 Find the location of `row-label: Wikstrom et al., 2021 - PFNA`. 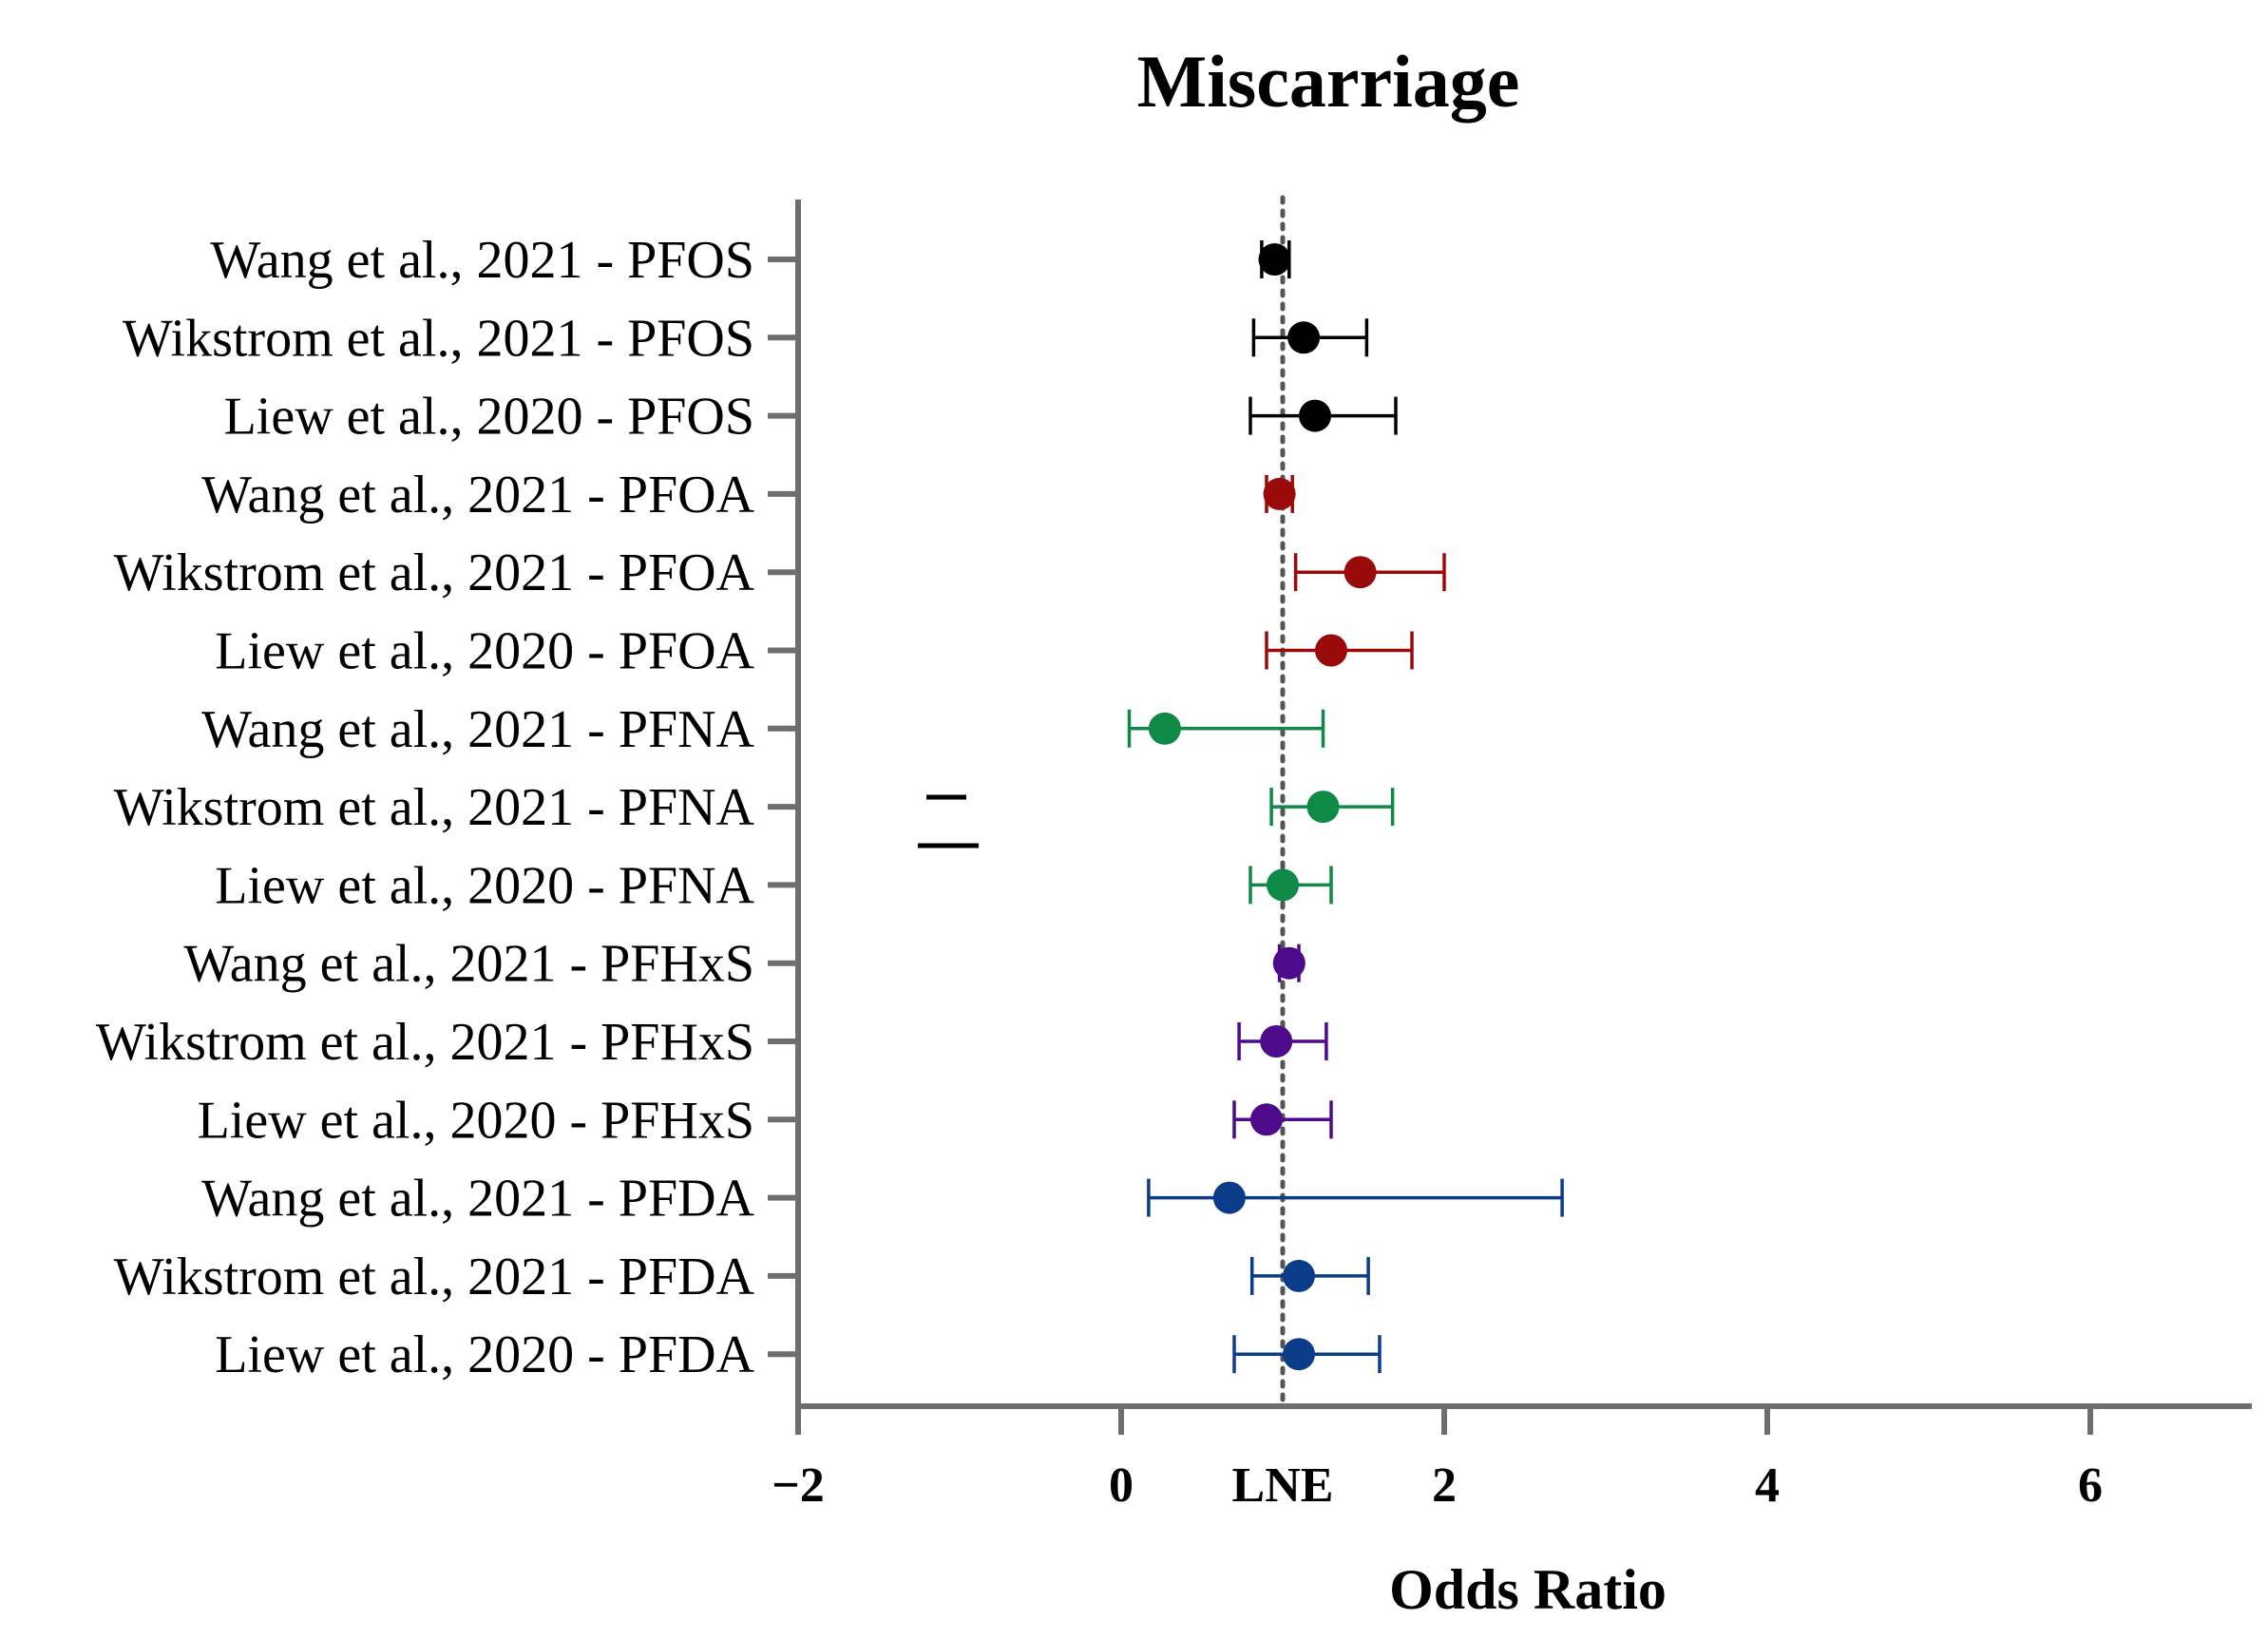

row-label: Wikstrom et al., 2021 - PFNA is located at coordinates (435, 807).